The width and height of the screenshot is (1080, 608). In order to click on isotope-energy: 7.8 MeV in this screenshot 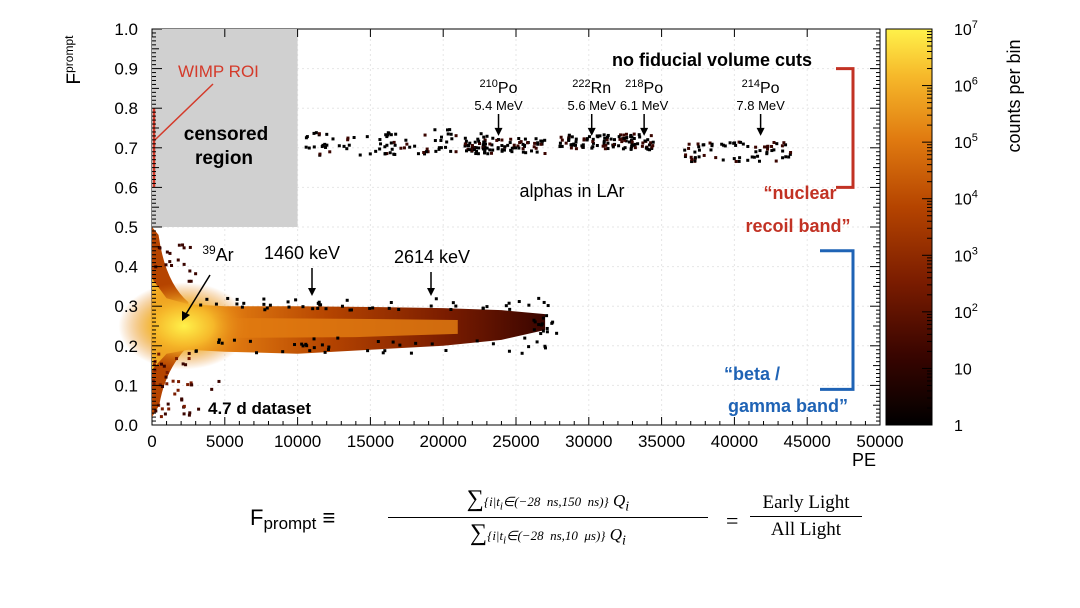, I will do `click(760, 105)`.